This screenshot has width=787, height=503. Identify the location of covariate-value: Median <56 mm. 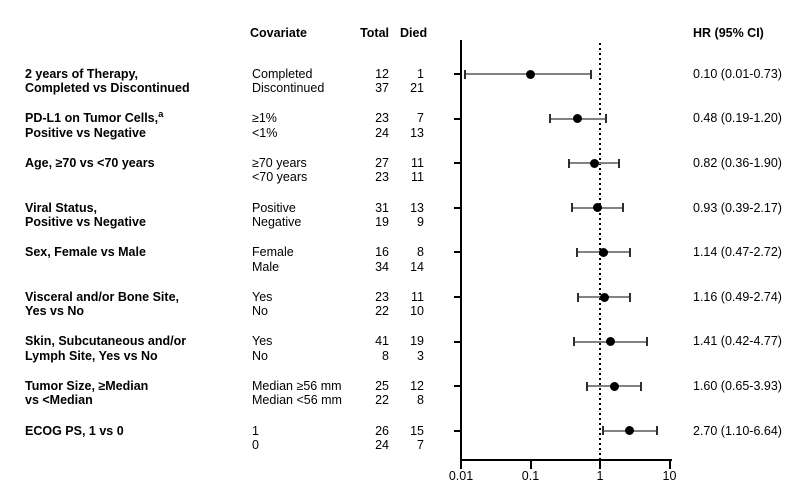
(297, 400).